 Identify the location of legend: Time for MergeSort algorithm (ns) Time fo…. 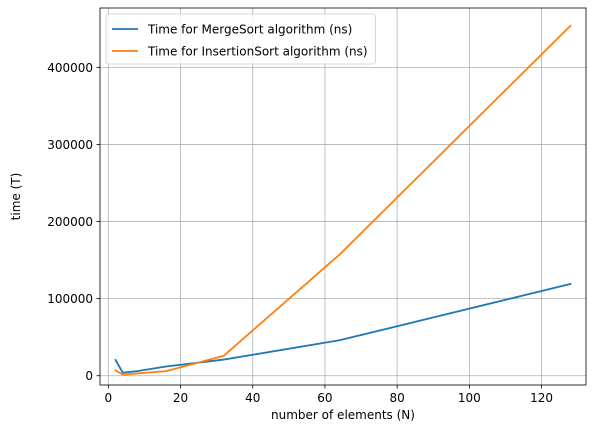
(240, 39).